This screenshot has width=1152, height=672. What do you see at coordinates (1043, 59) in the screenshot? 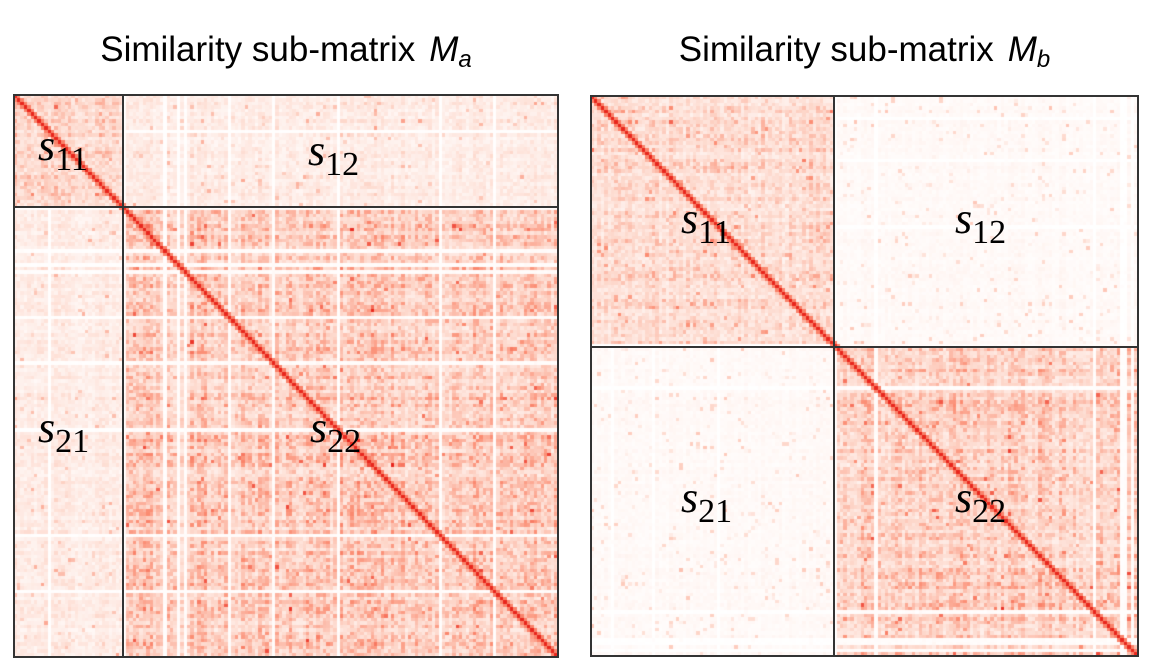
I see `panel-b-title-subscript: b` at bounding box center [1043, 59].